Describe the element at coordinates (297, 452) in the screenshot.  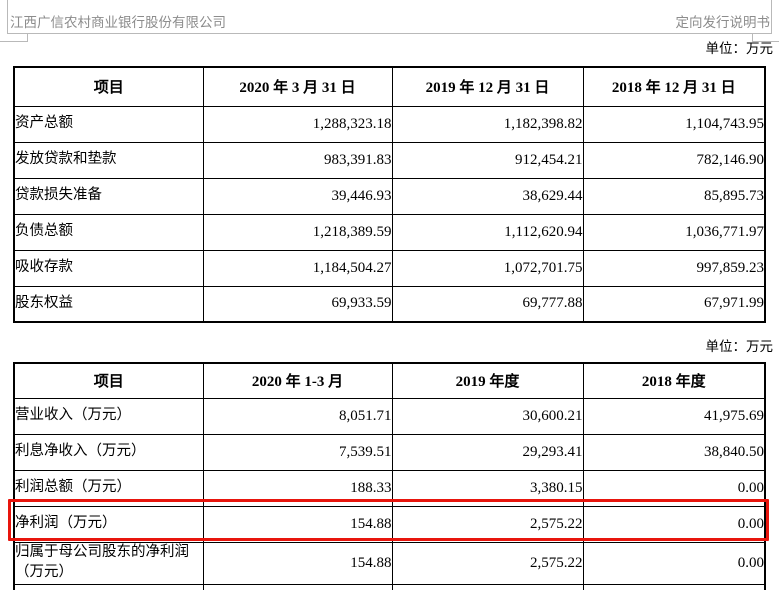
I see `cell-value: 7,539.51` at that location.